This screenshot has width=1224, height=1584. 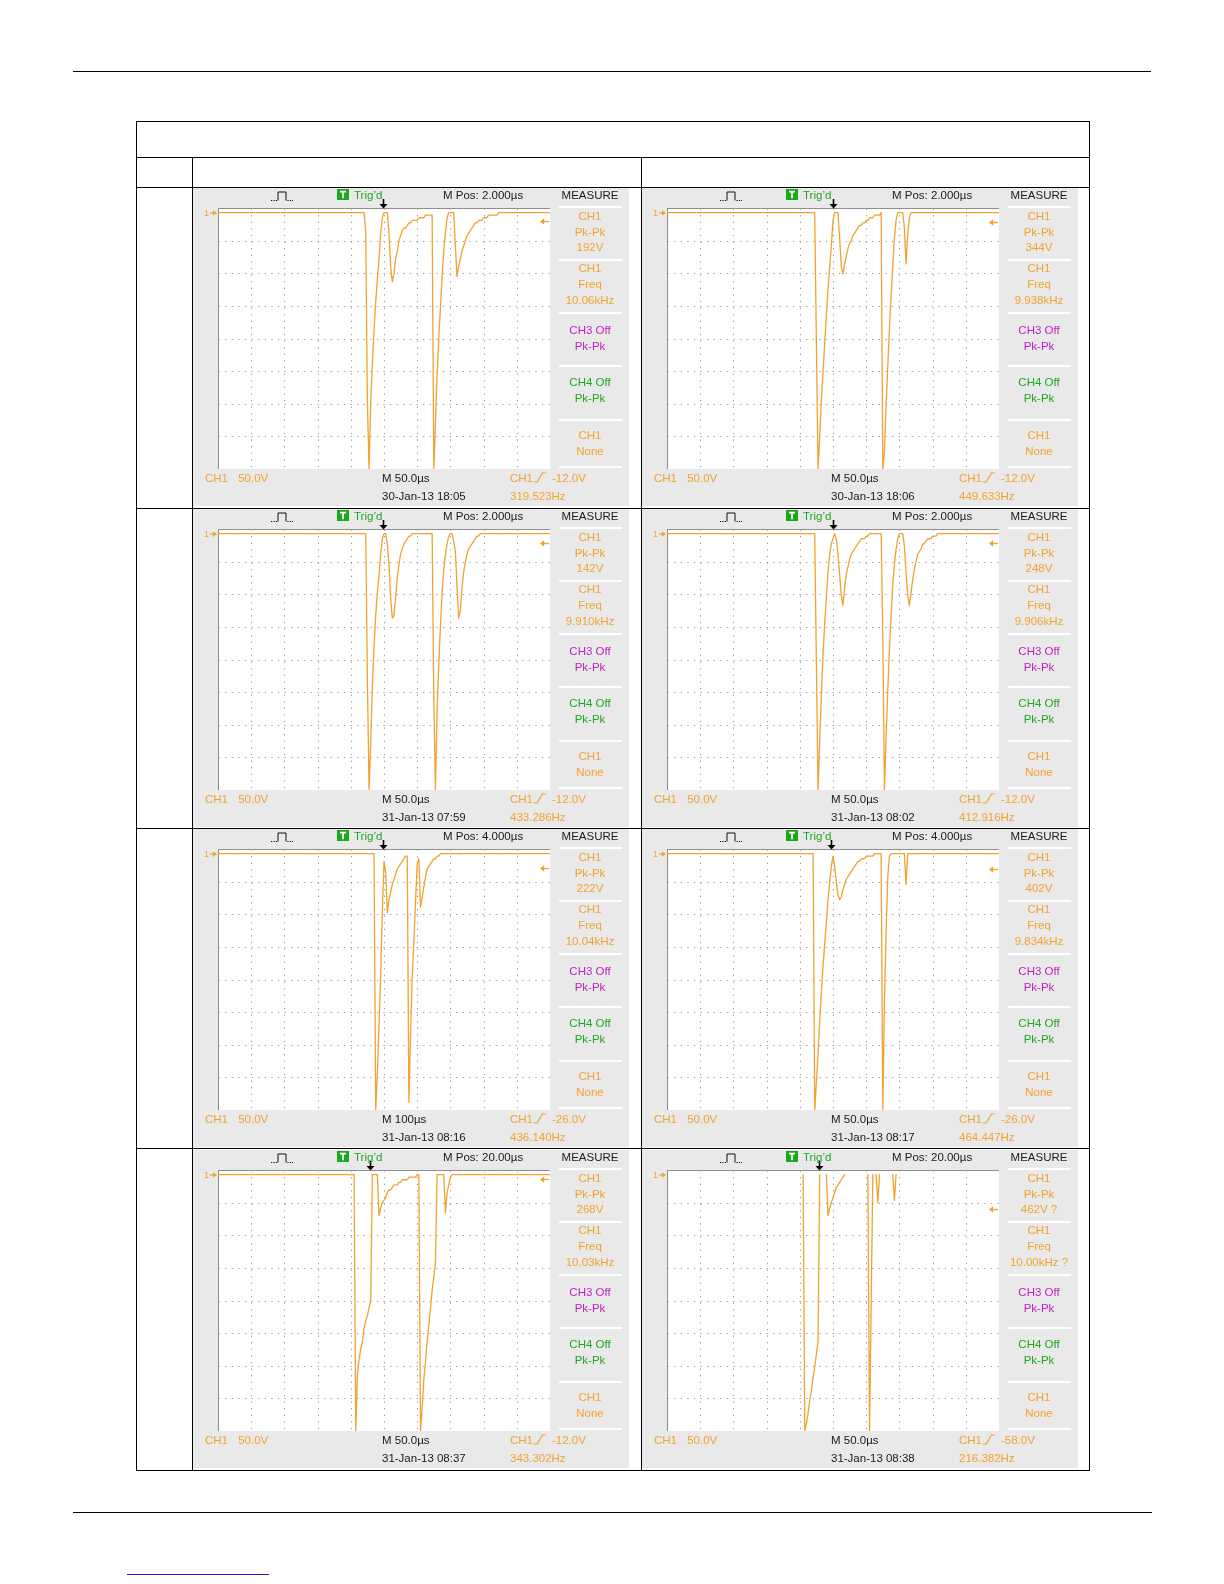 I want to click on text: 343.302Hz, so click(x=538, y=1458).